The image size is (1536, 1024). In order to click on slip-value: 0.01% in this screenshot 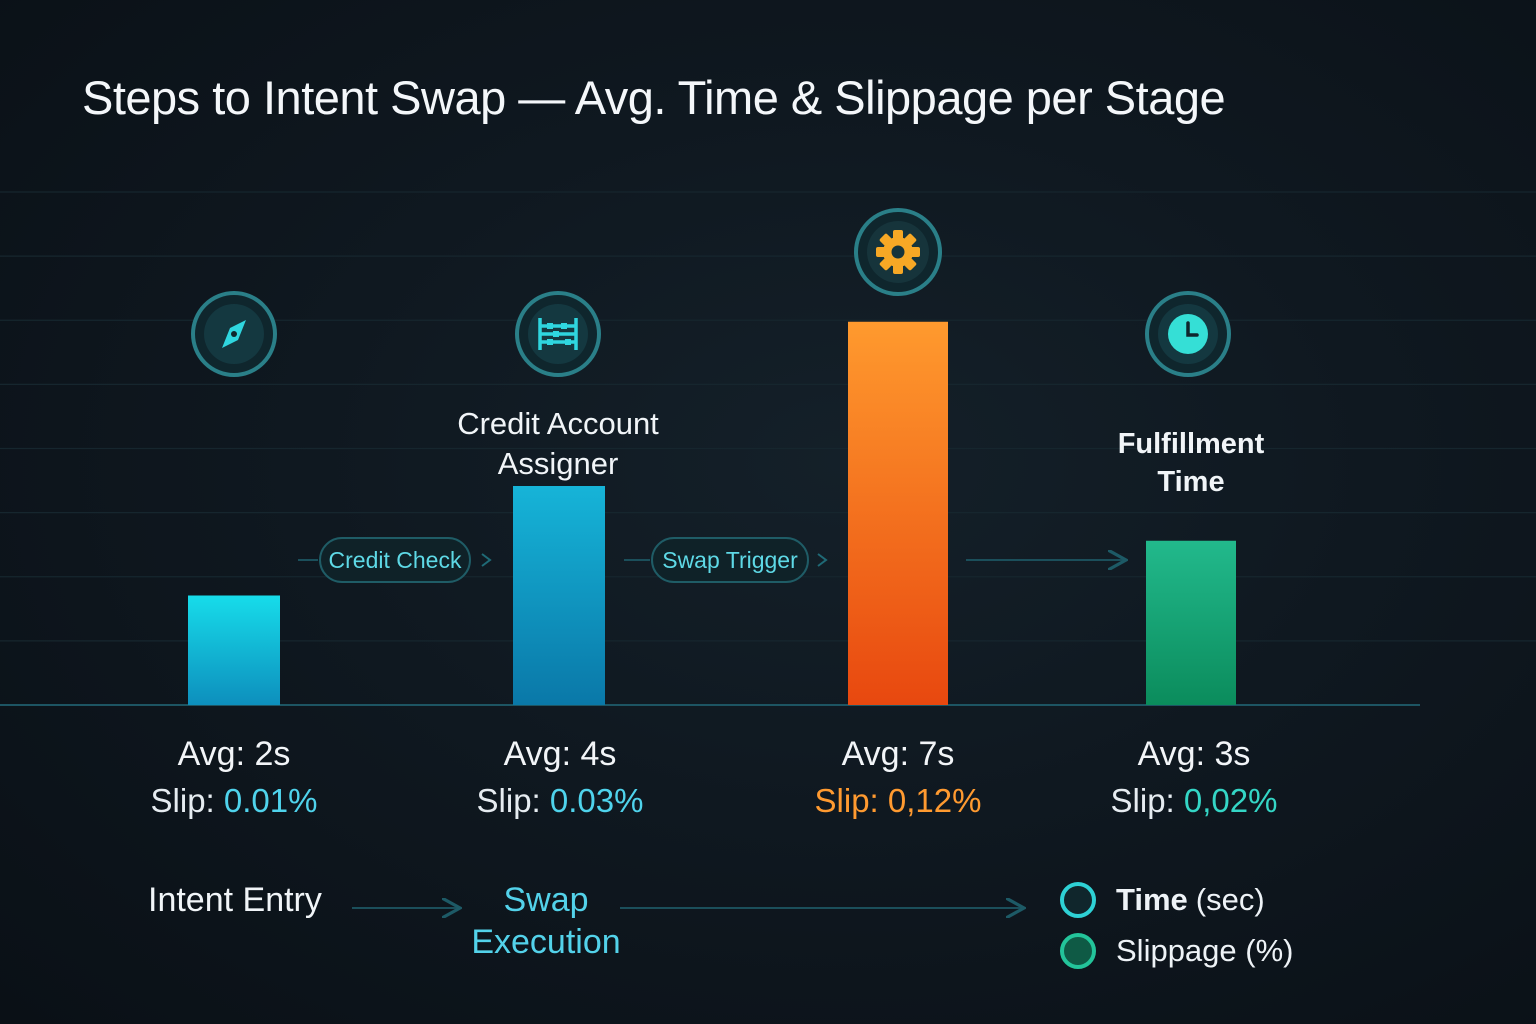, I will do `click(270, 800)`.